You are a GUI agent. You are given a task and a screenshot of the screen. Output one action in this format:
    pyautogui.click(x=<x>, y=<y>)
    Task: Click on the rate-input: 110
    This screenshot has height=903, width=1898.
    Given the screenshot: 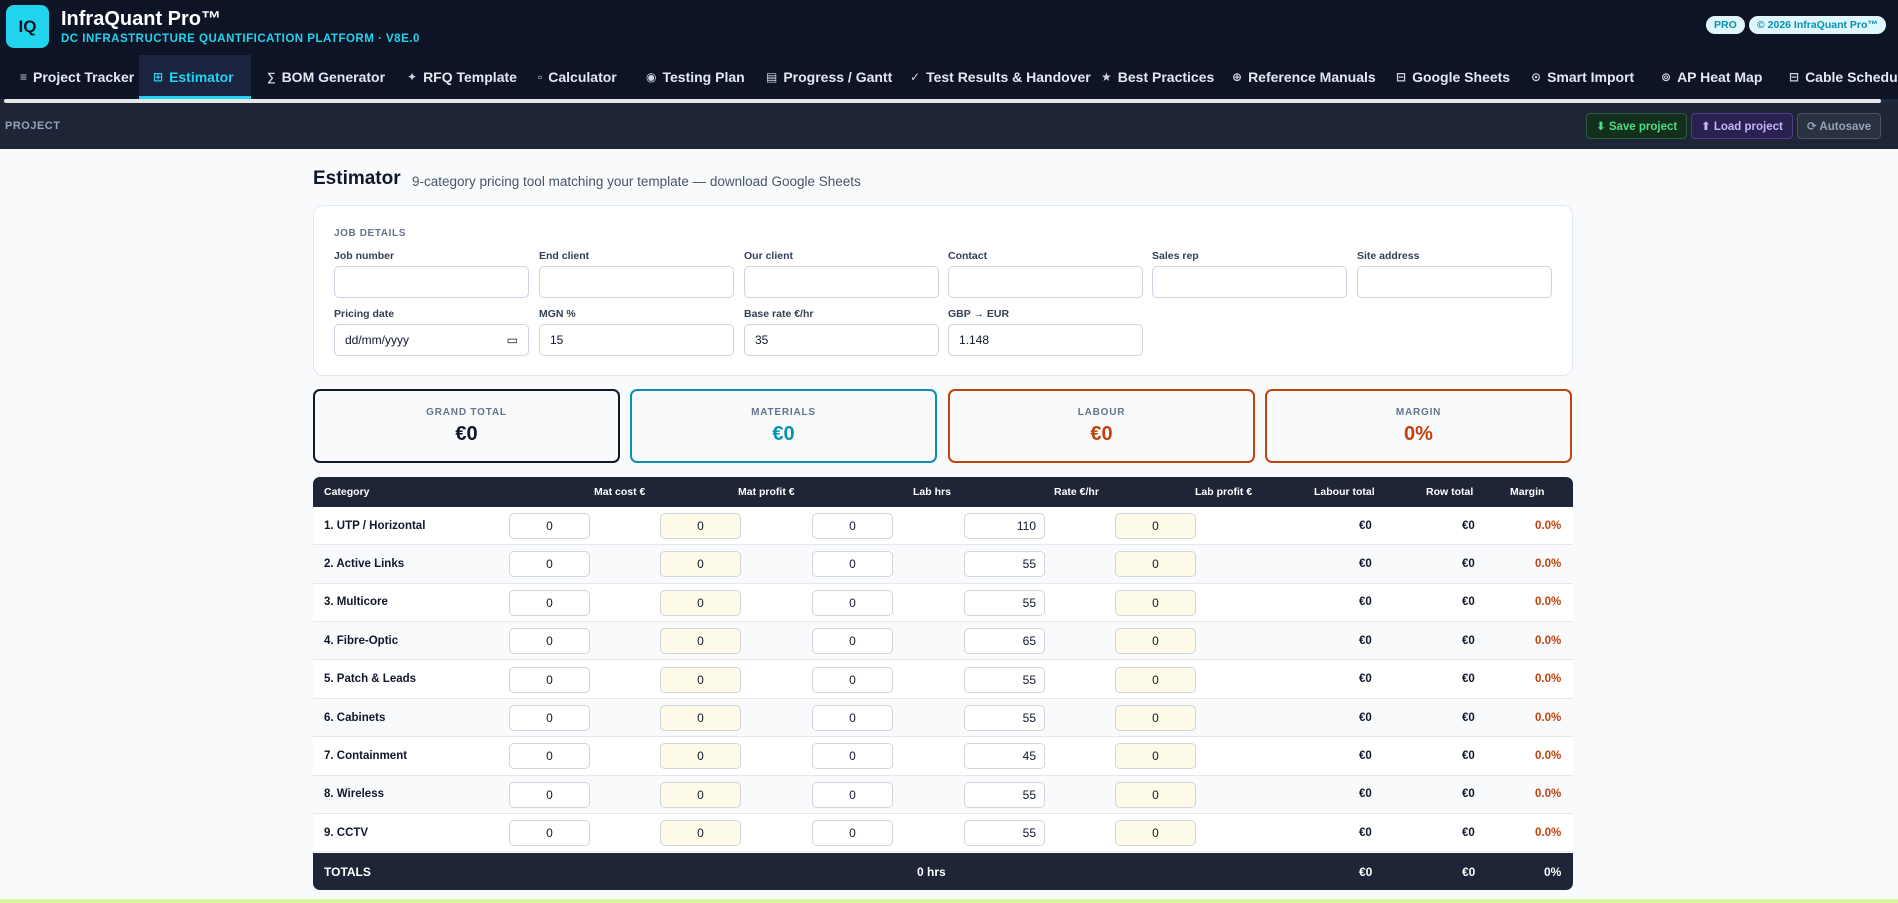 What is the action you would take?
    pyautogui.click(x=1004, y=526)
    